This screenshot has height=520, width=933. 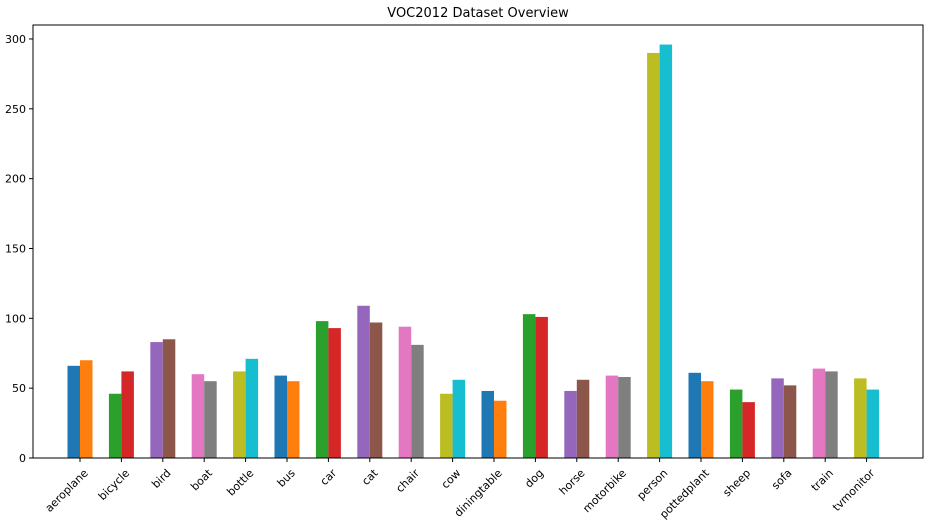 What do you see at coordinates (127, 414) in the screenshot?
I see `bar-b-bicycle` at bounding box center [127, 414].